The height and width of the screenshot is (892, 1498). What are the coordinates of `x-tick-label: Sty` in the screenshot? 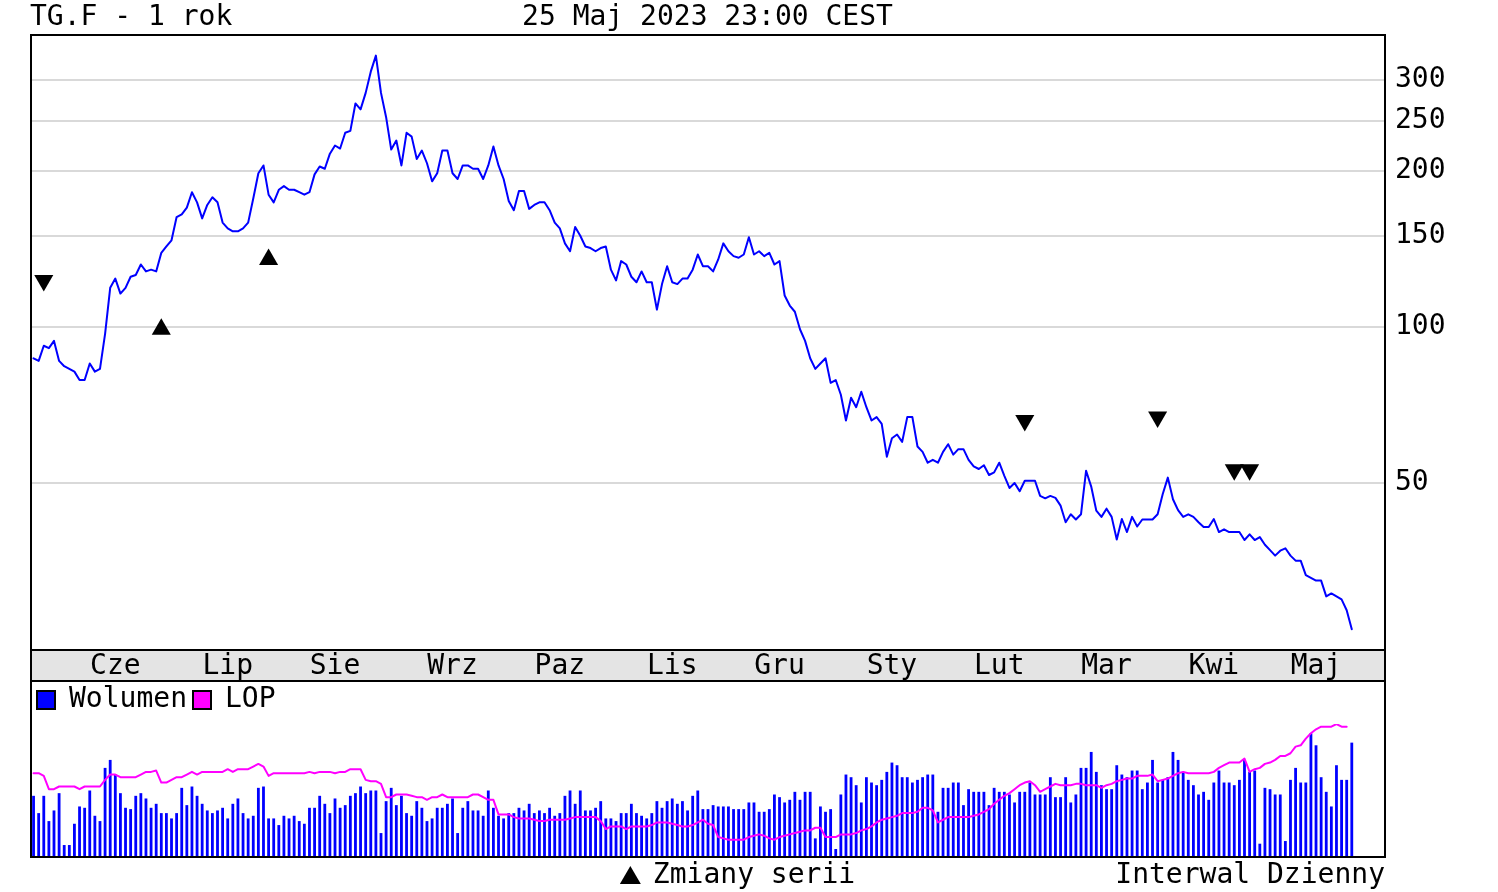 It's located at (892, 665).